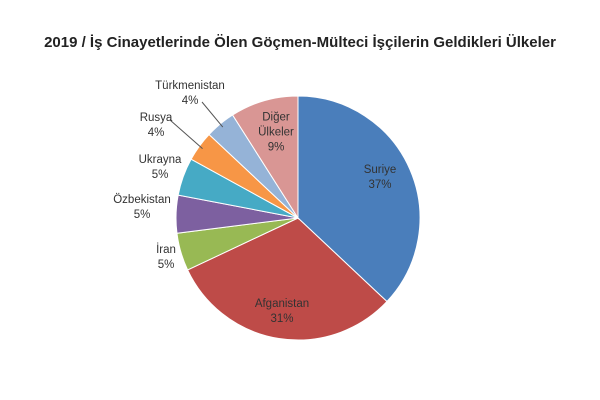 This screenshot has height=400, width=600. Describe the element at coordinates (282, 319) in the screenshot. I see `value-label: 31%` at that location.